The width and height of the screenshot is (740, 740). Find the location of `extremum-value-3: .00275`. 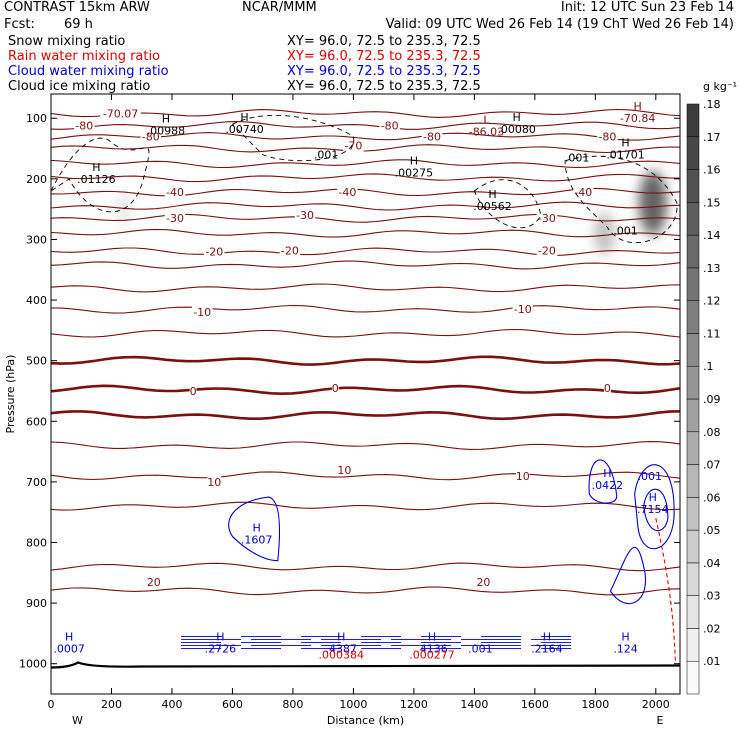

extremum-value-3: .00275 is located at coordinates (414, 173).